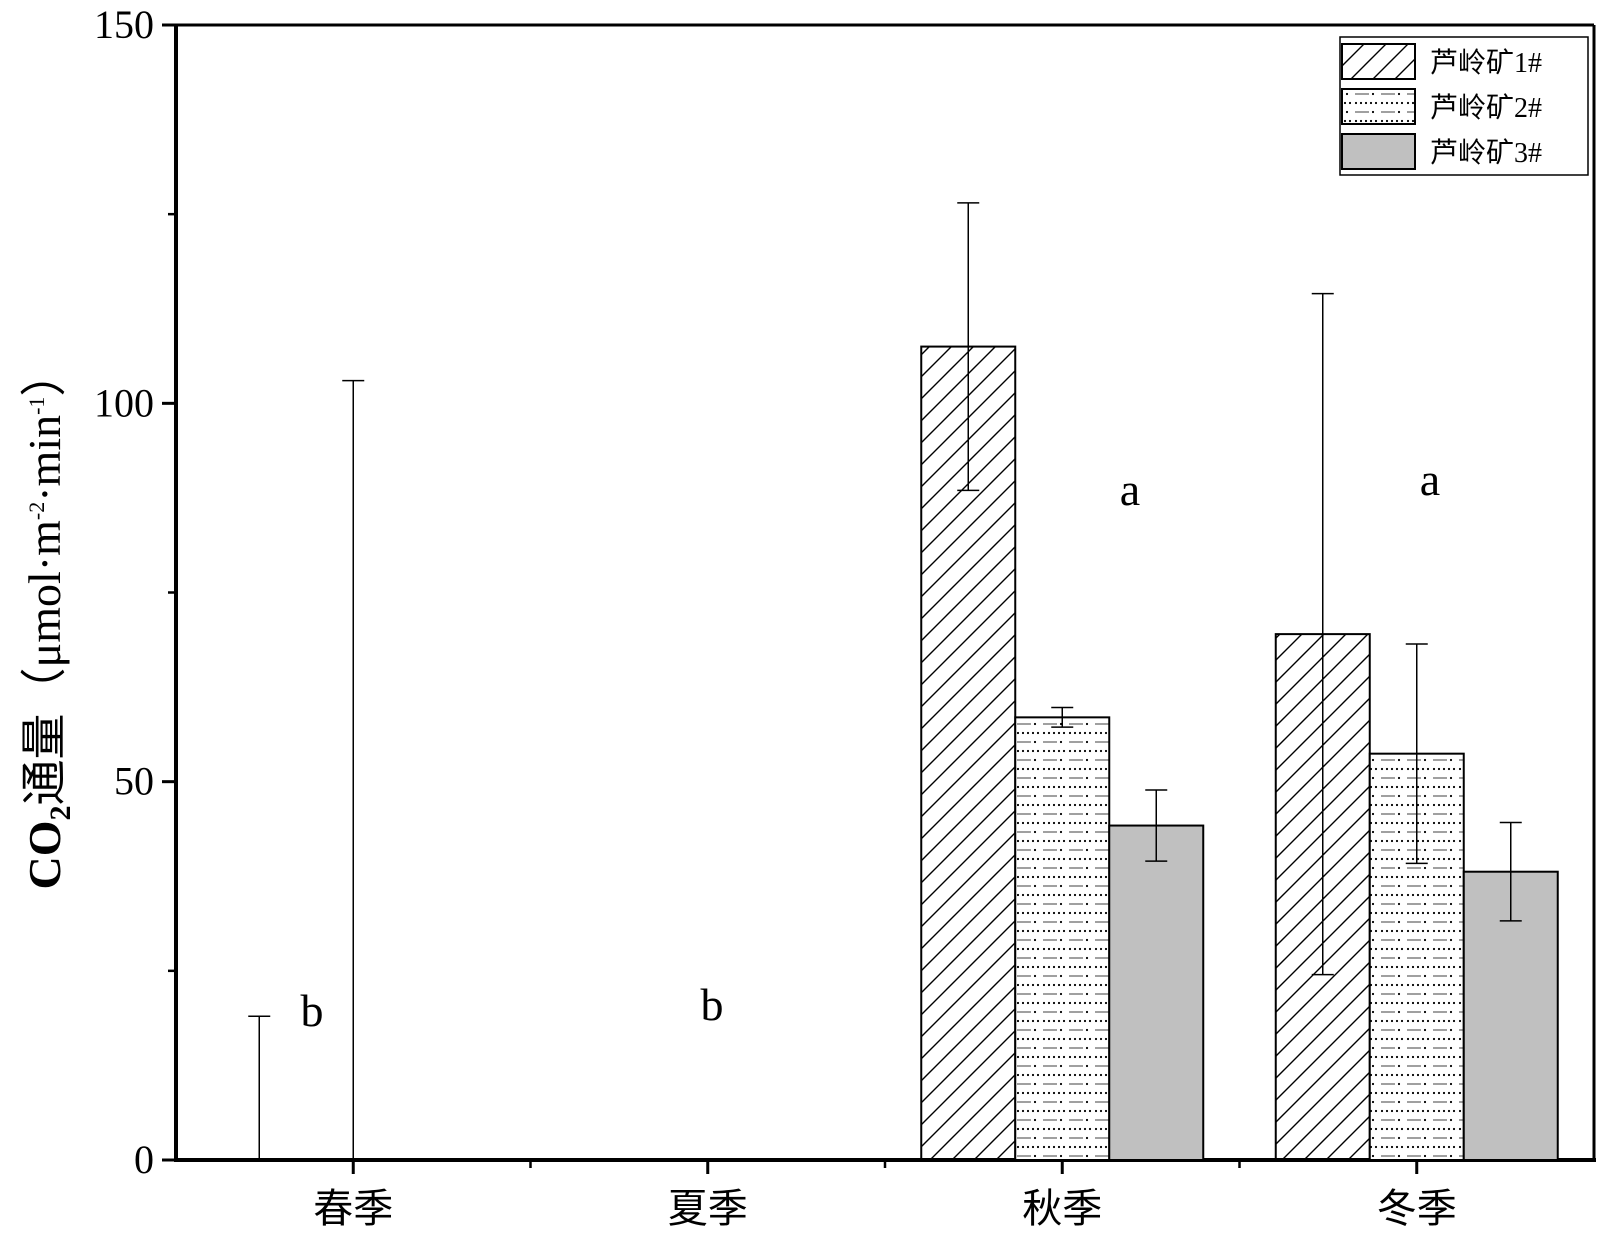  Describe the element at coordinates (708, 1208) in the screenshot. I see `x-tick-label: 夏季` at that location.